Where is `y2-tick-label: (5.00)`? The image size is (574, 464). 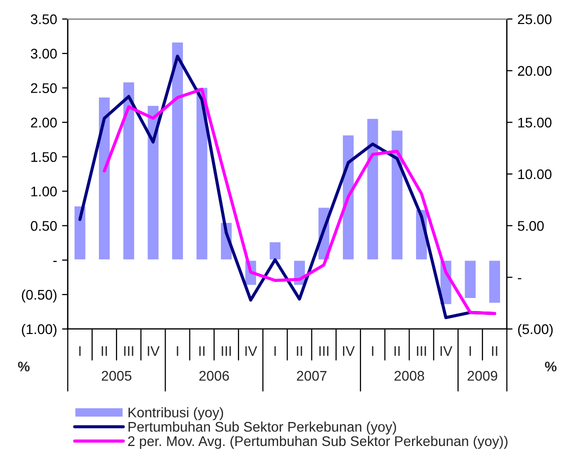 y2-tick-label: (5.00) is located at coordinates (535, 330).